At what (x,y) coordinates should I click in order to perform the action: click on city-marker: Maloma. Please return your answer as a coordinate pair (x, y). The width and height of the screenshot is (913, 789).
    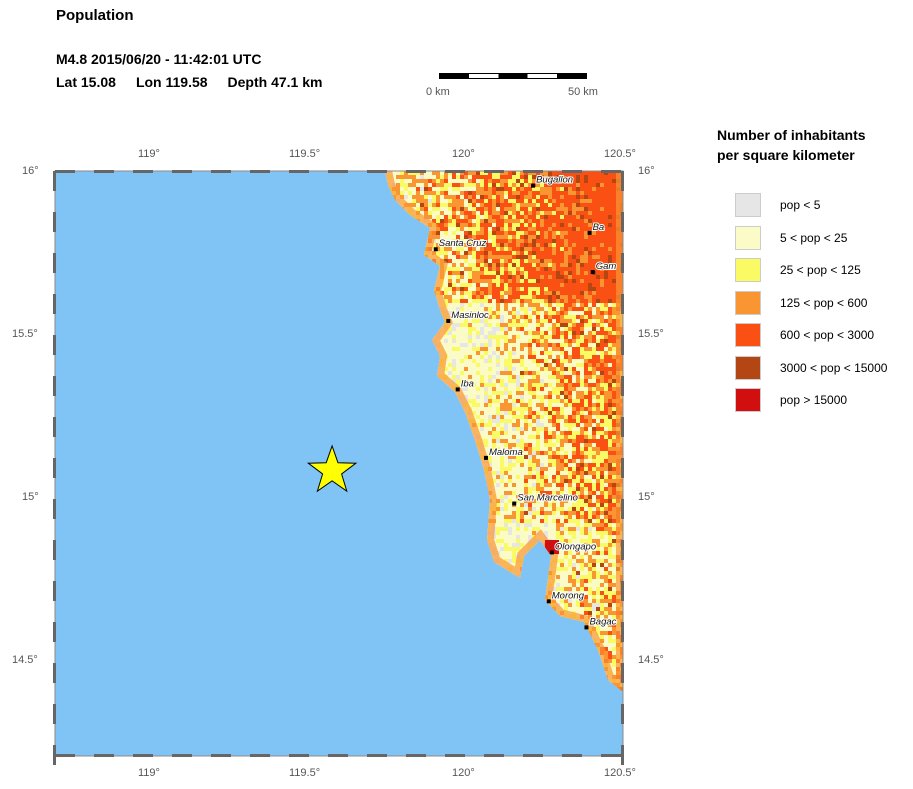
    Looking at the image, I should click on (503, 453).